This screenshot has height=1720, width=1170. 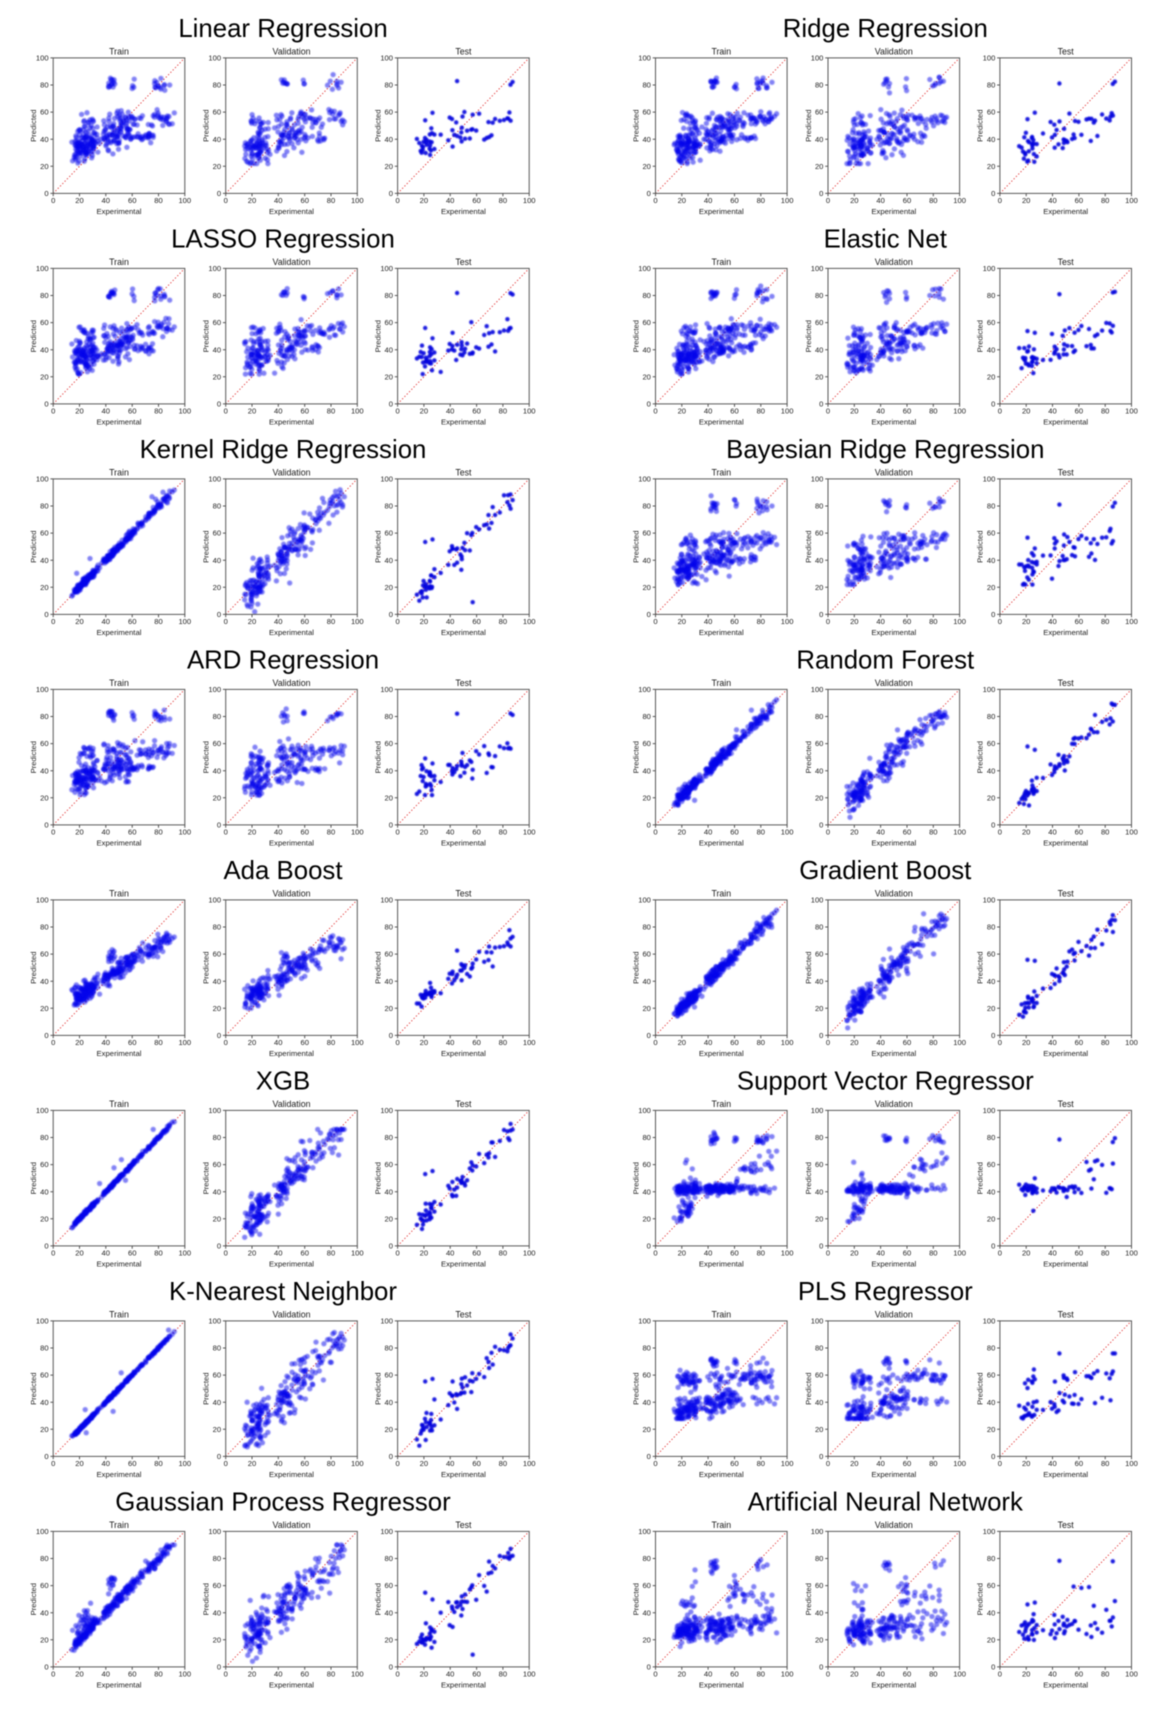 What do you see at coordinates (885, 29) in the screenshot?
I see `svg-text: Ridge Regression` at bounding box center [885, 29].